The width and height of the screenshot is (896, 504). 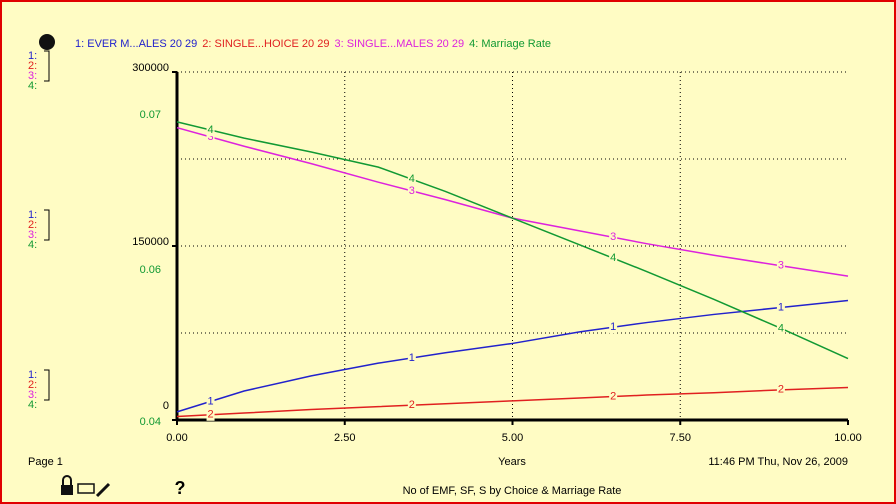 I want to click on x-tick-label: 2.50, so click(x=344, y=438).